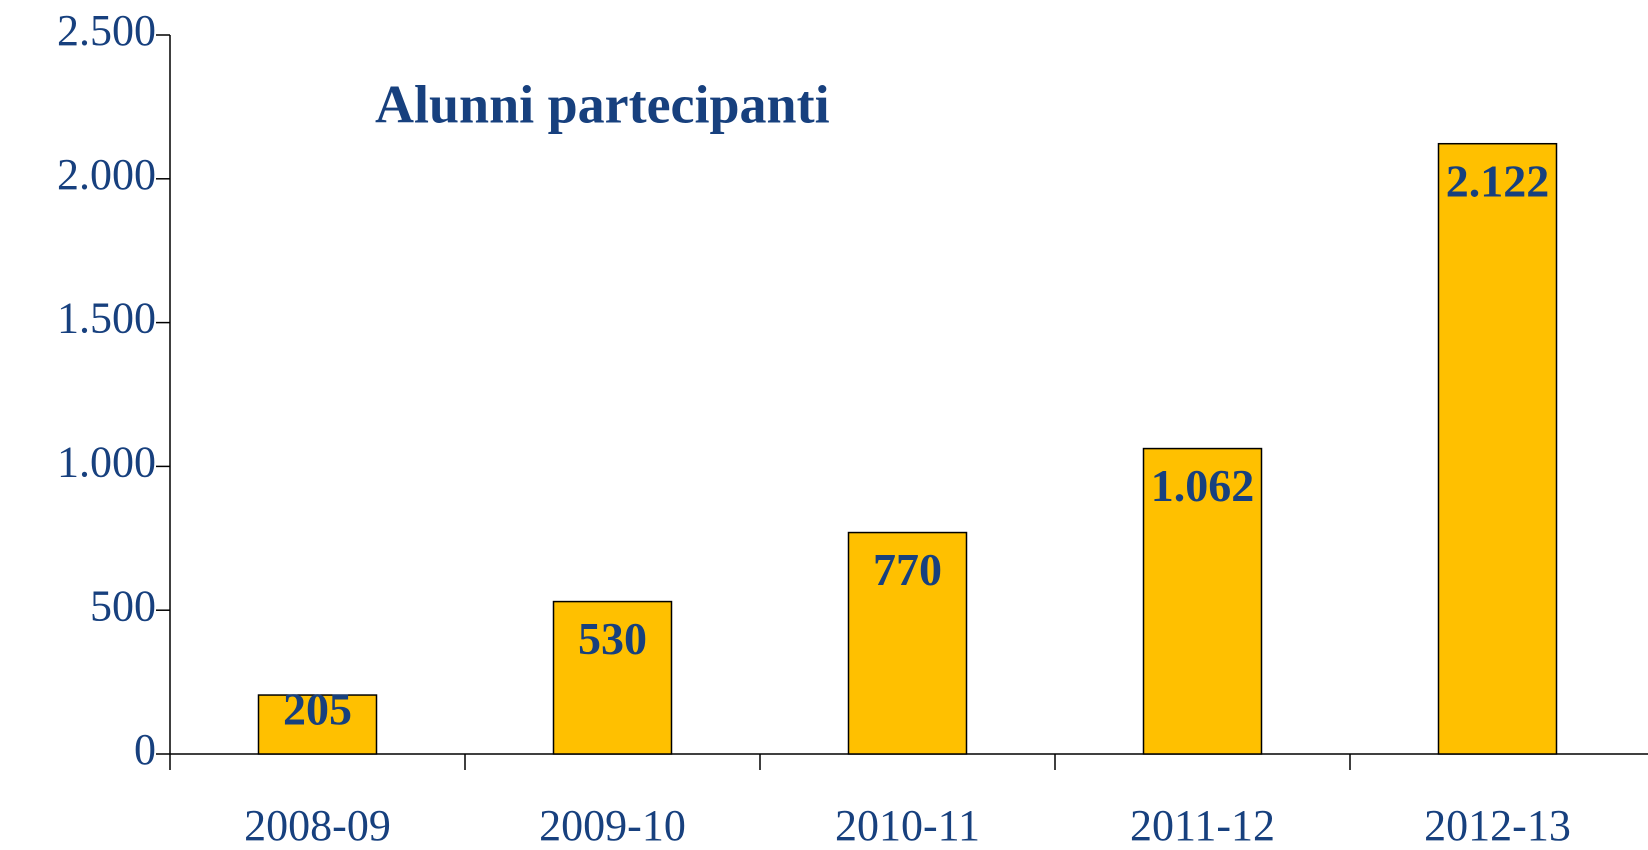 This screenshot has height=850, width=1648. Describe the element at coordinates (317, 825) in the screenshot. I see `x-tick-label: 2008-09` at that location.